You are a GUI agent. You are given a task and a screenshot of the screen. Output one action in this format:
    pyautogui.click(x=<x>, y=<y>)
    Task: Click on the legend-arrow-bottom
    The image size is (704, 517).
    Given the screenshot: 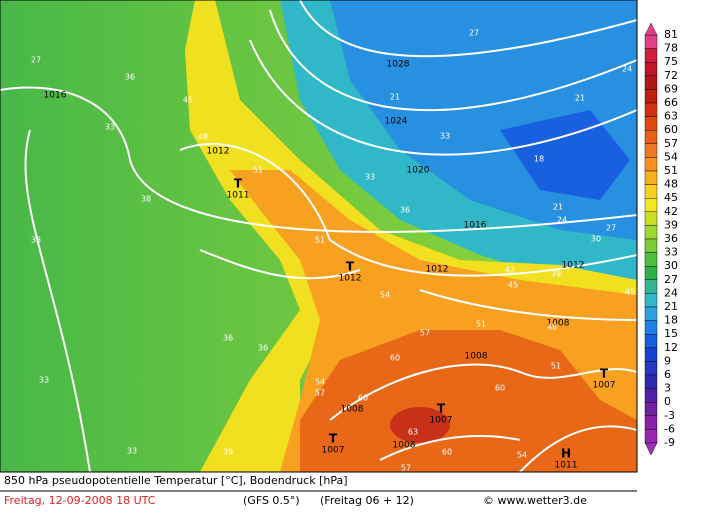 What is the action you would take?
    pyautogui.click(x=651, y=449)
    